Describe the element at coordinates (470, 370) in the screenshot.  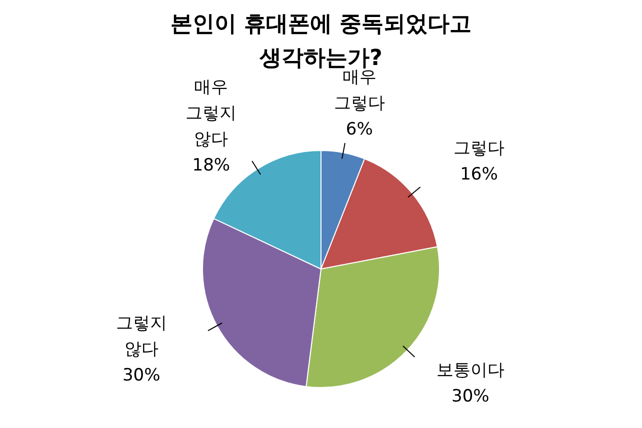
I see `slice-label: 보통이다` at that location.